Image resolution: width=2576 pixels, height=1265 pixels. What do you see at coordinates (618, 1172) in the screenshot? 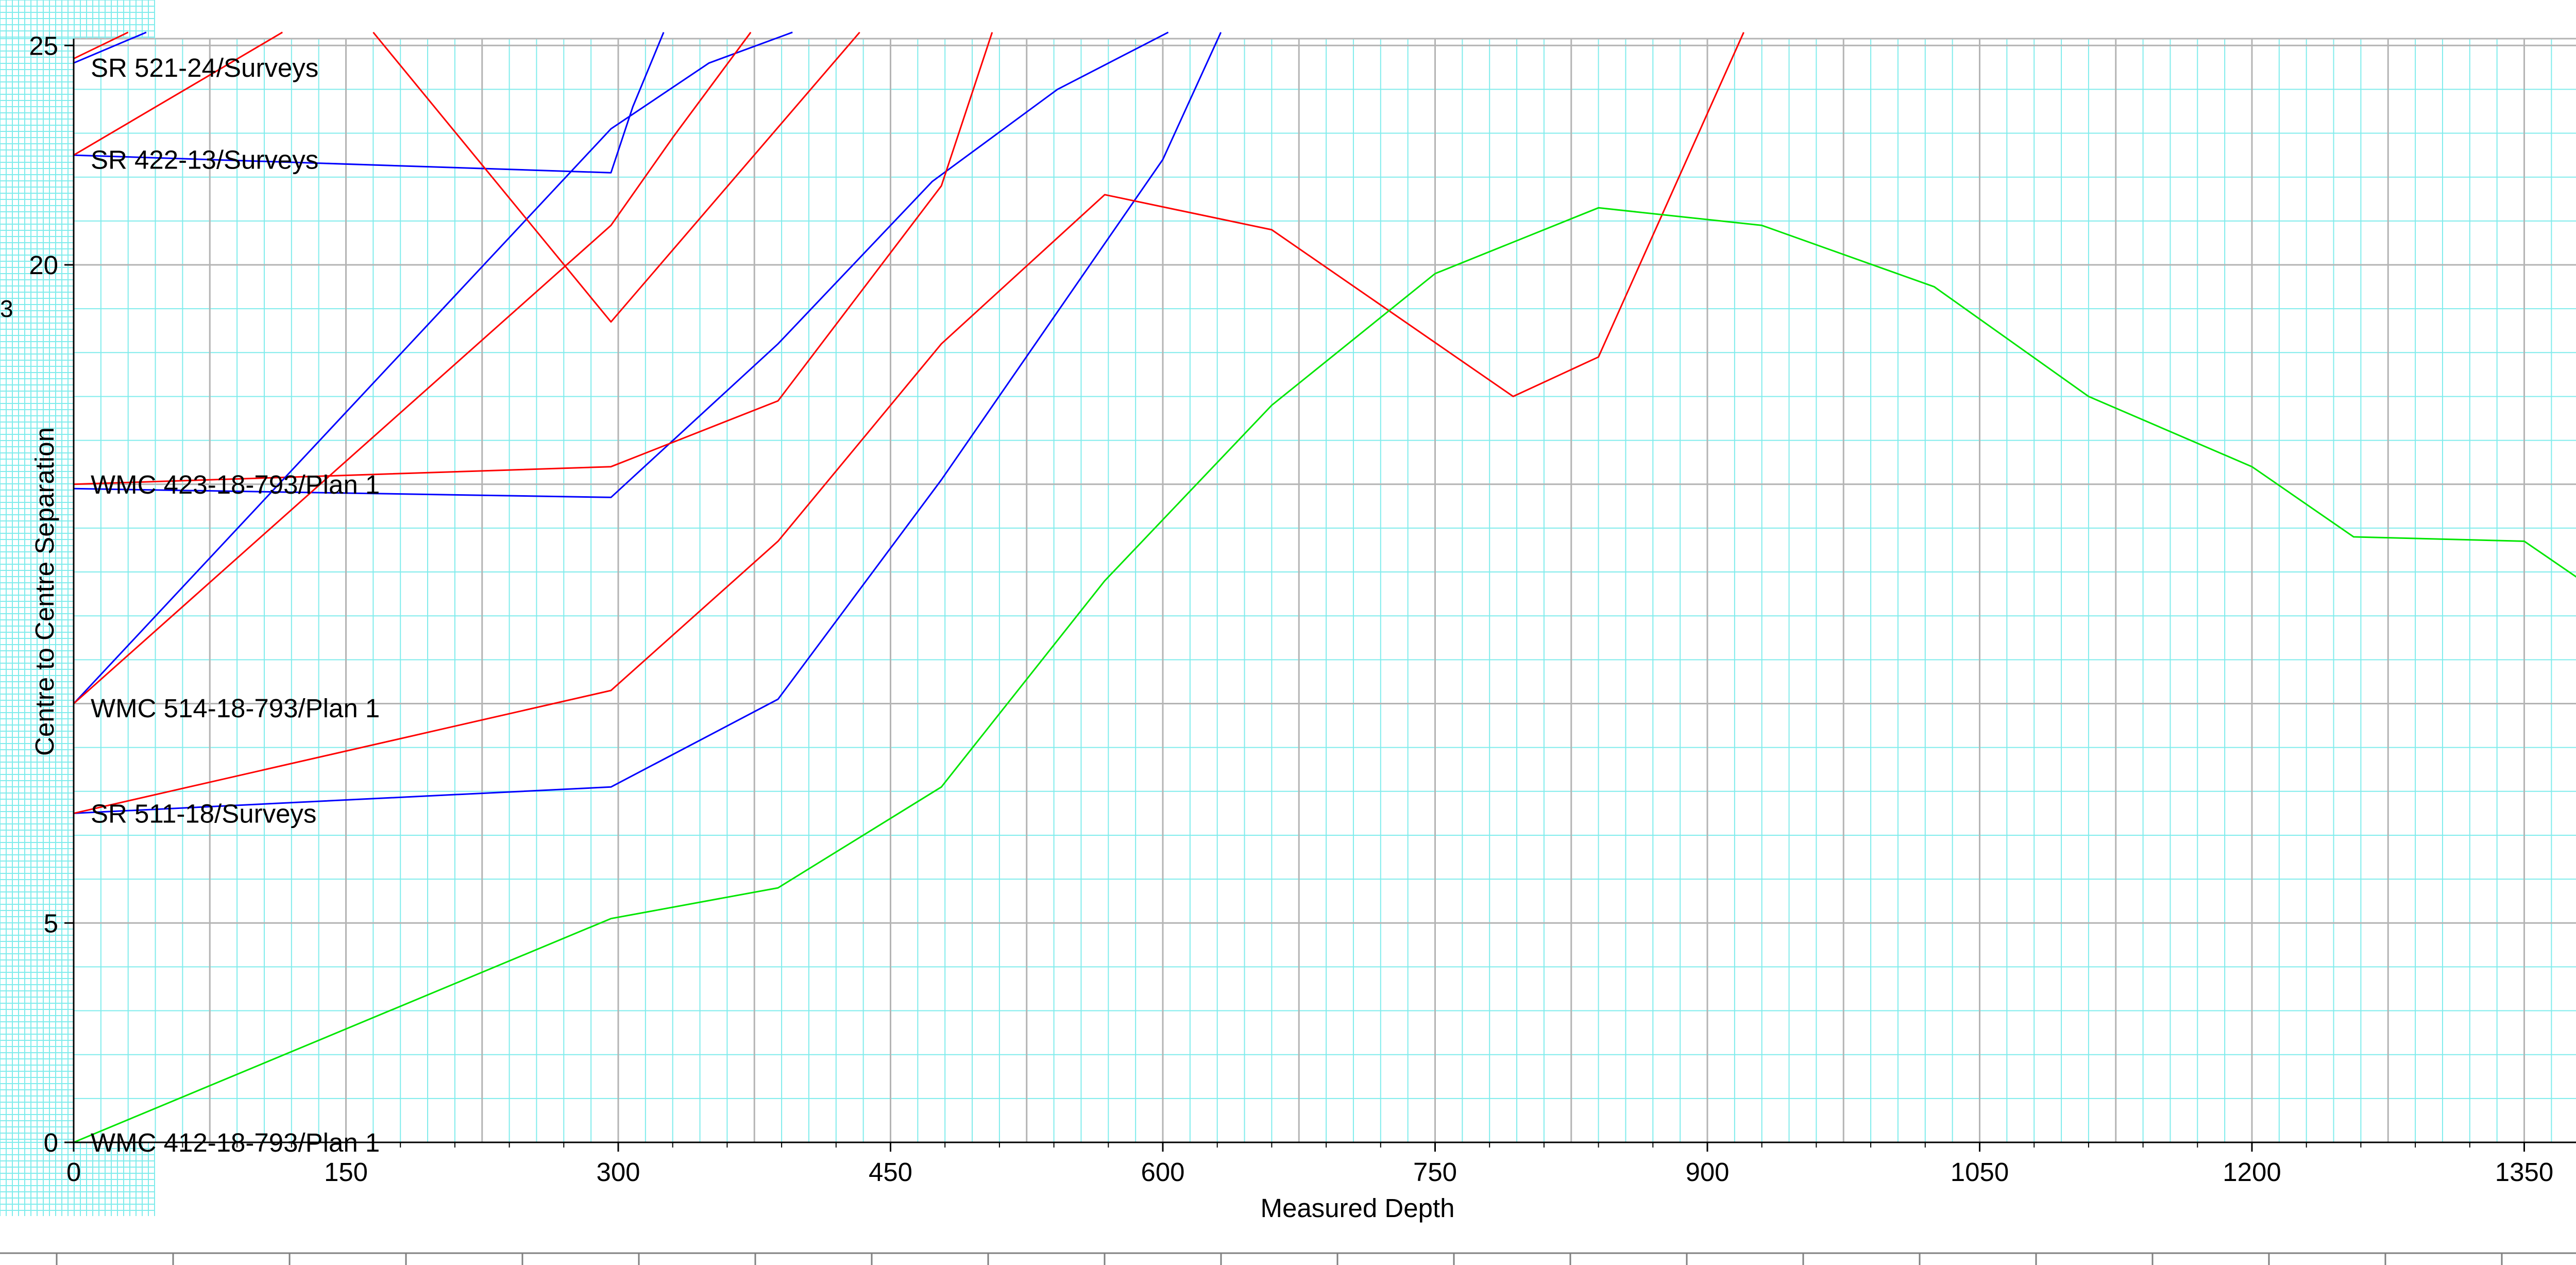
I see `x-tick-label: 300` at bounding box center [618, 1172].